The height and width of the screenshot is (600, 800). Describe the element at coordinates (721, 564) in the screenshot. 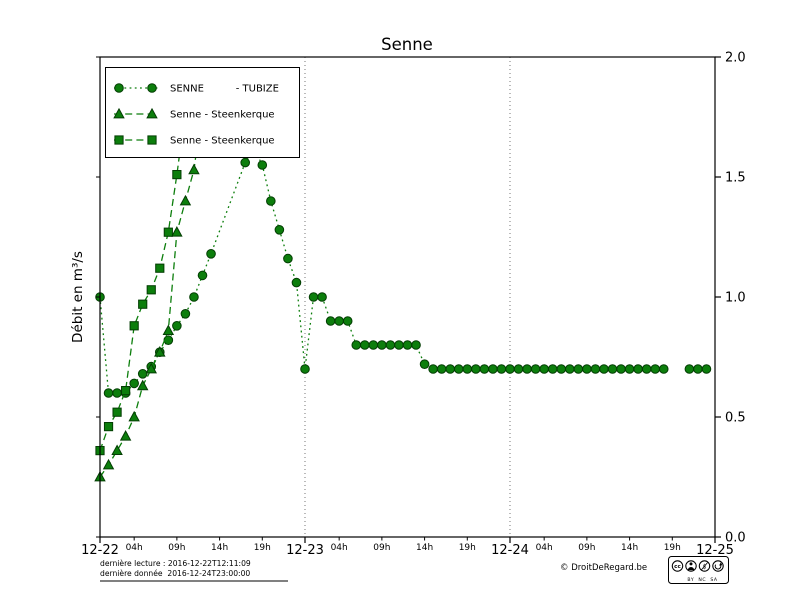

I see `cc-sa-arrow-head` at that location.